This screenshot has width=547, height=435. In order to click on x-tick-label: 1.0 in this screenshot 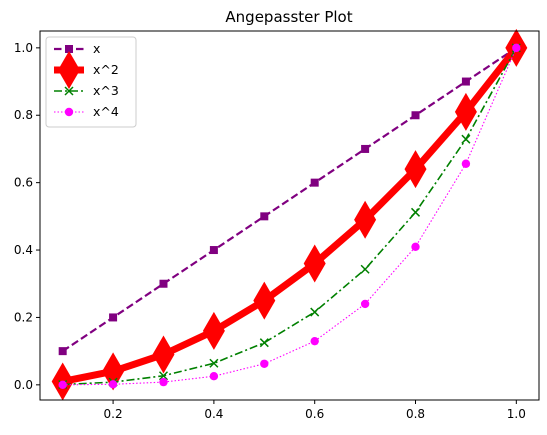, I will do `click(516, 414)`.